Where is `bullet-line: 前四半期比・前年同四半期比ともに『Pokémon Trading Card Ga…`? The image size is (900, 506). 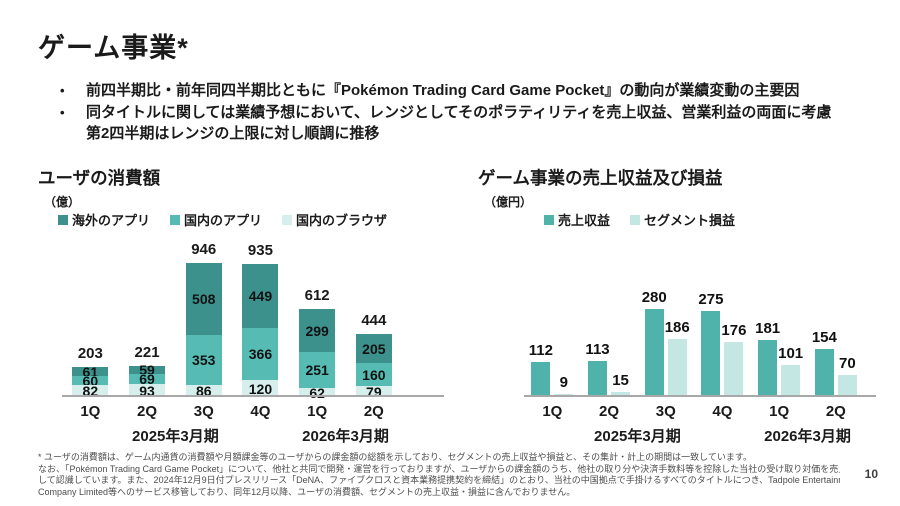 bullet-line: 前四半期比・前年同四半期比ともに『Pokémon Trading Card Ga… is located at coordinates (443, 90).